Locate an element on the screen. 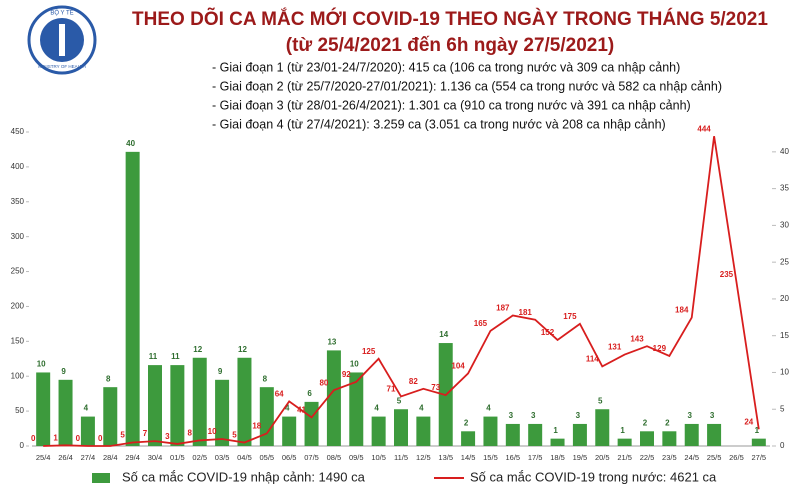 The width and height of the screenshot is (800, 494). x-tick-label: 30/4 is located at coordinates (155, 457).